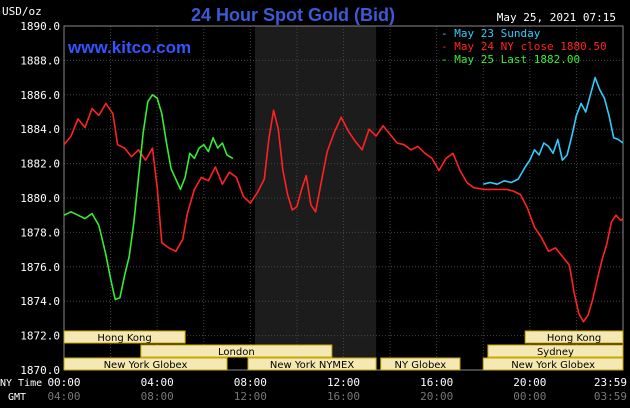  Describe the element at coordinates (343, 396) in the screenshot. I see `x-tick-label-gmt: 16:00` at that location.